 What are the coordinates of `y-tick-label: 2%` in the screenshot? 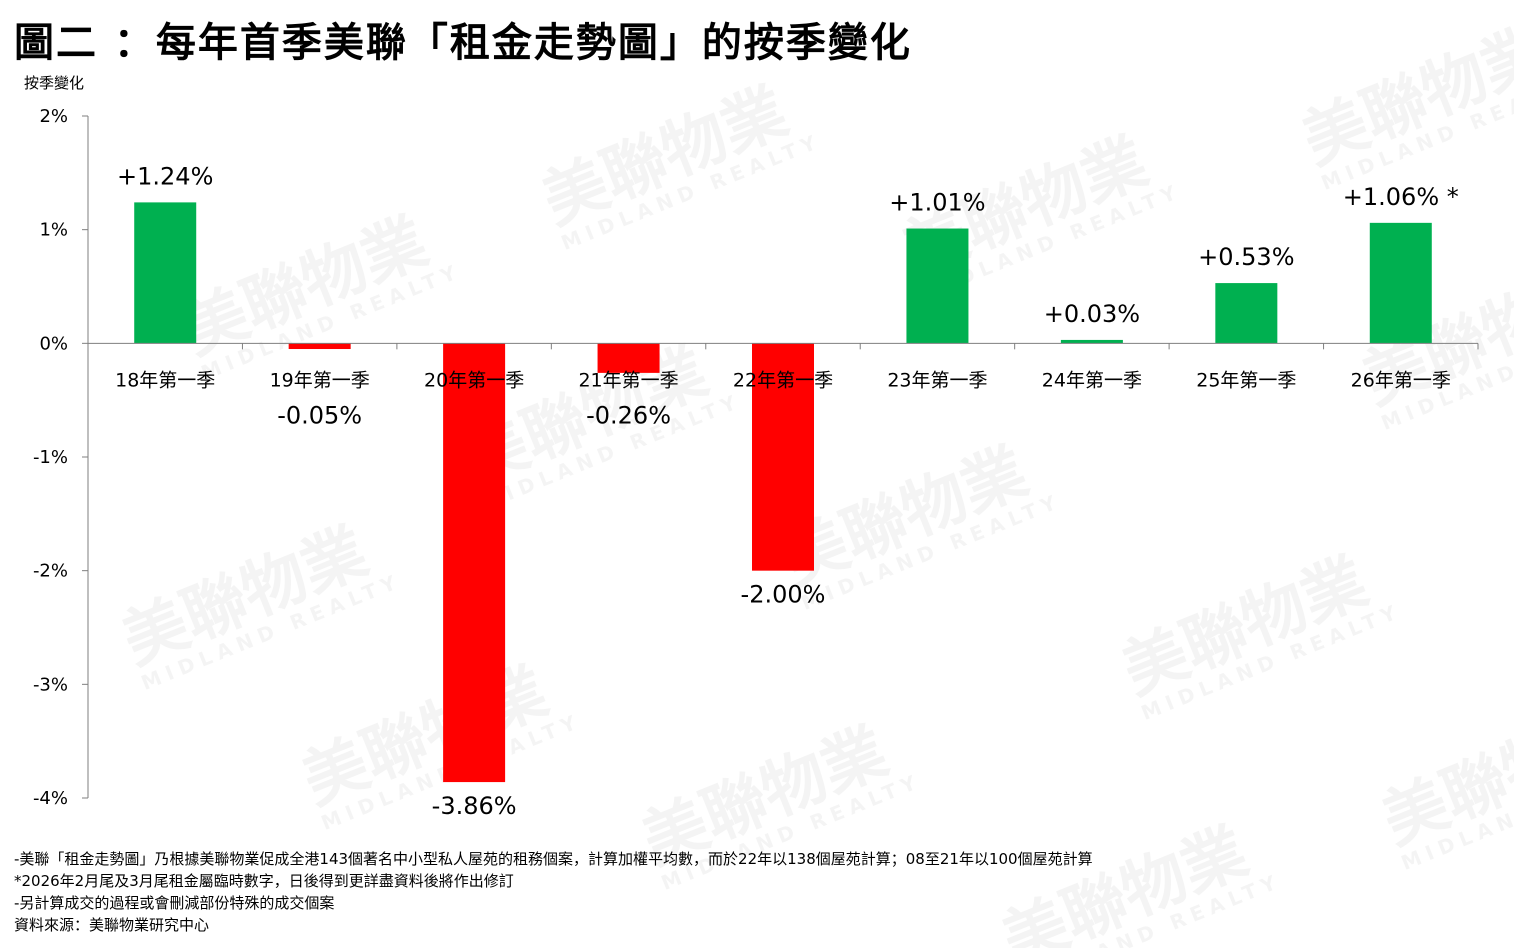 It's located at (53, 116).